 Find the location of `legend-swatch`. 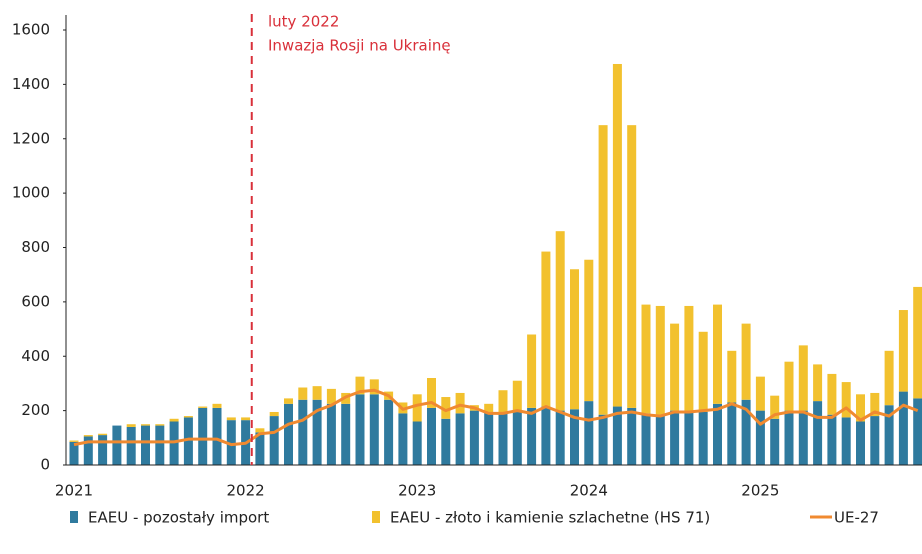

legend-swatch is located at coordinates (74, 517).